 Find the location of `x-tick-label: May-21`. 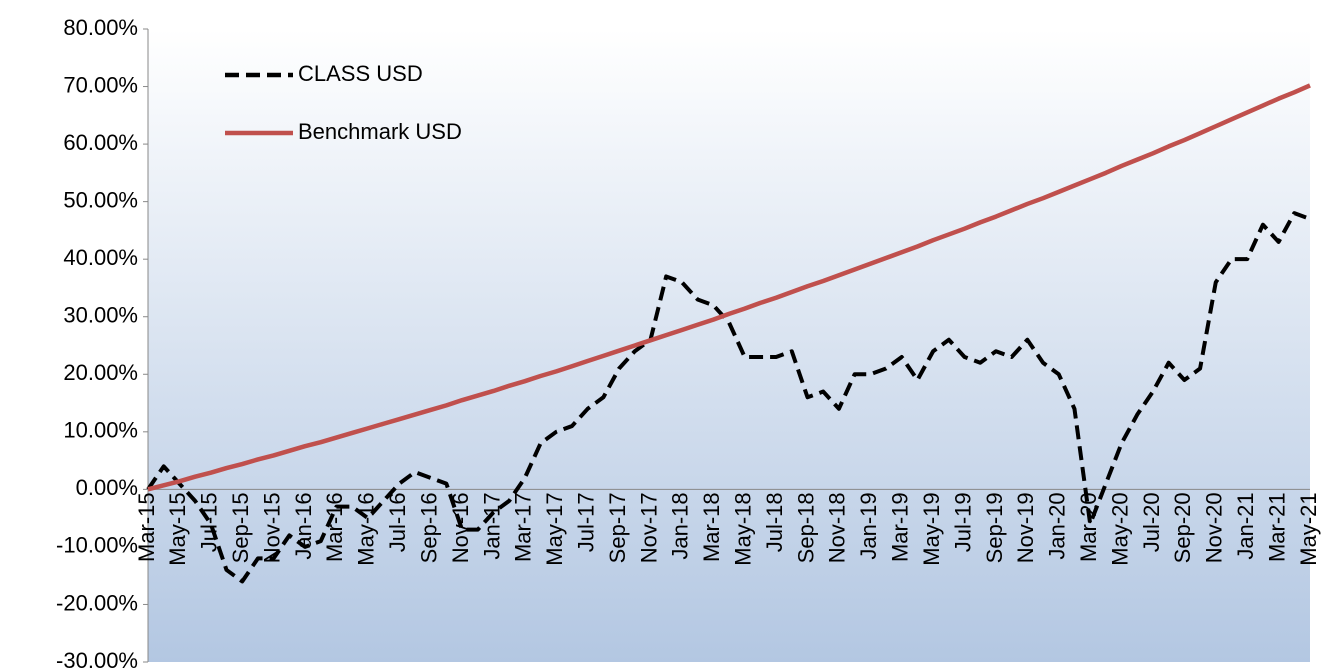

x-tick-label: May-21 is located at coordinates (1308, 528).